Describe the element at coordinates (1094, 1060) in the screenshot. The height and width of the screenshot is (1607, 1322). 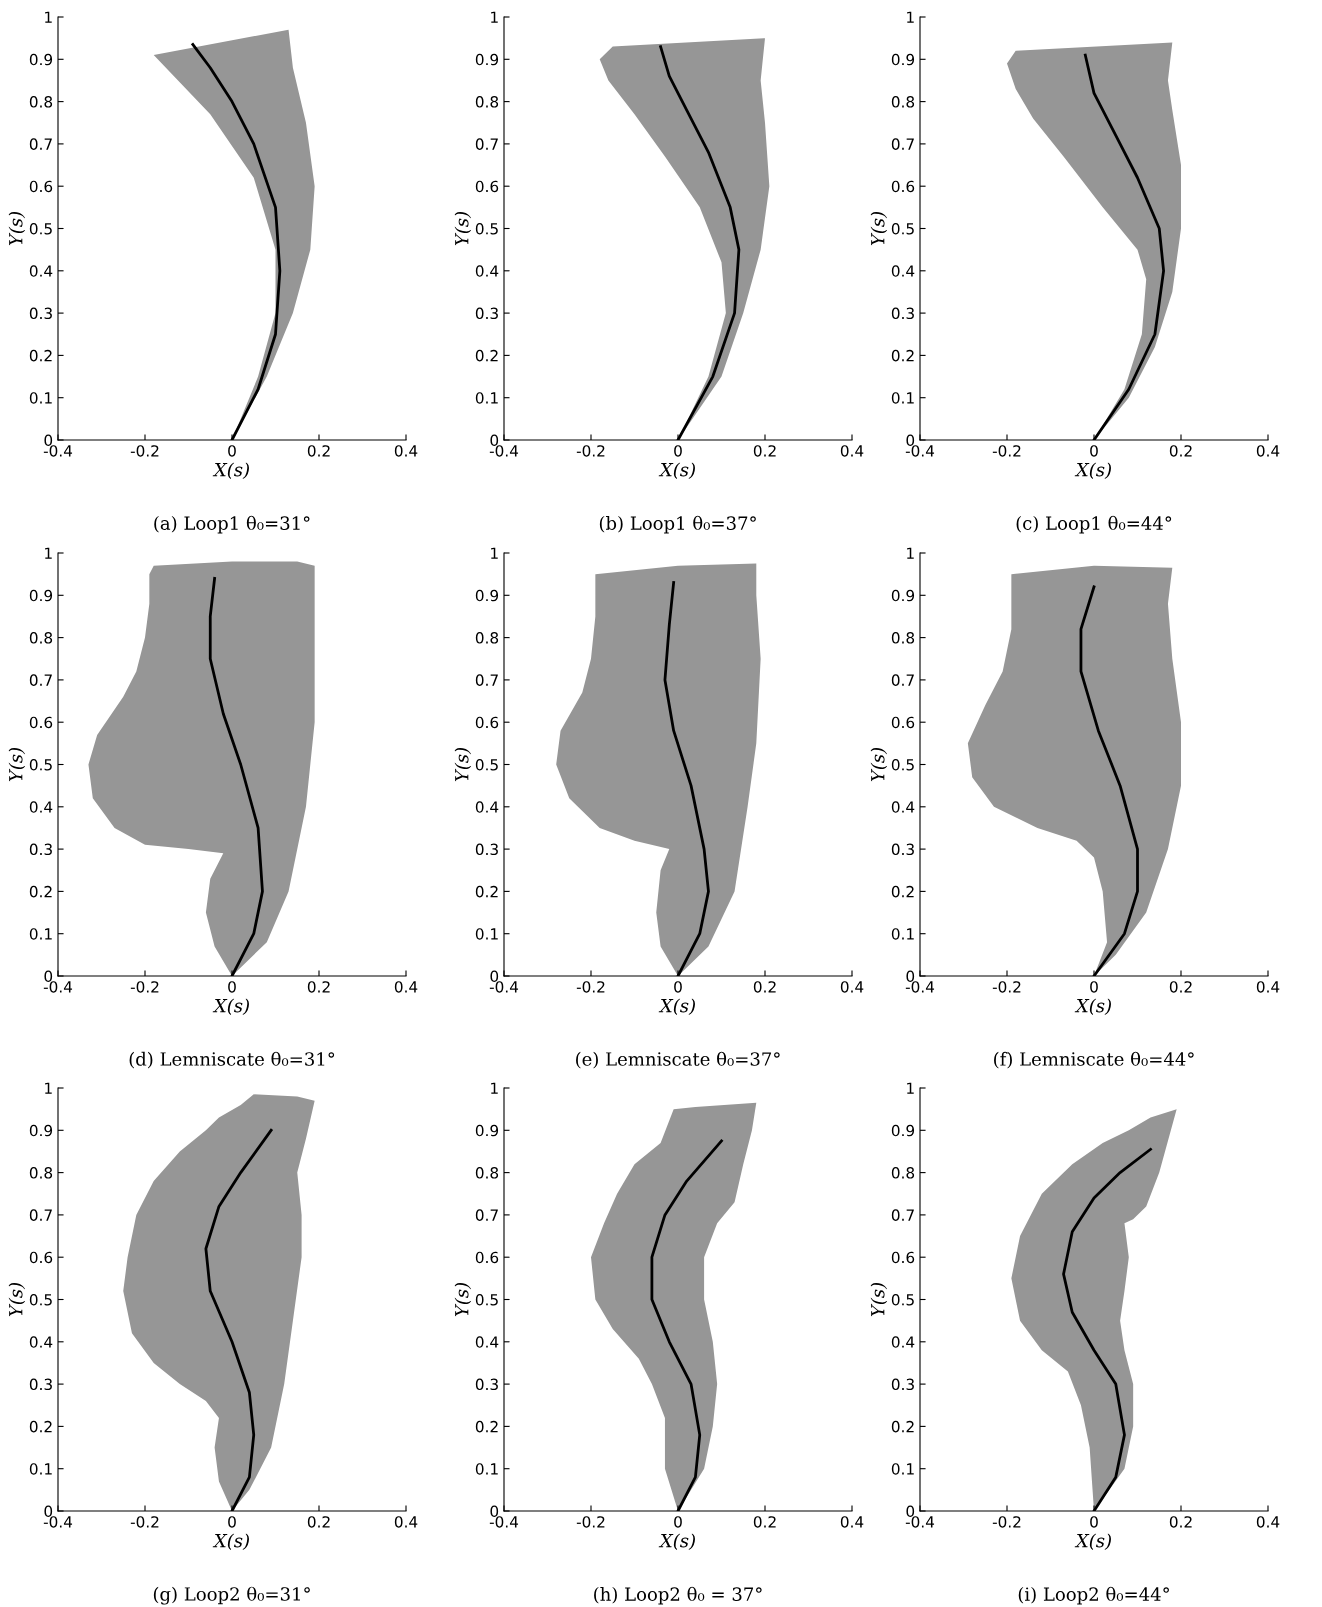
I see `text: (f) Lemniscate θ₀=44°` at that location.